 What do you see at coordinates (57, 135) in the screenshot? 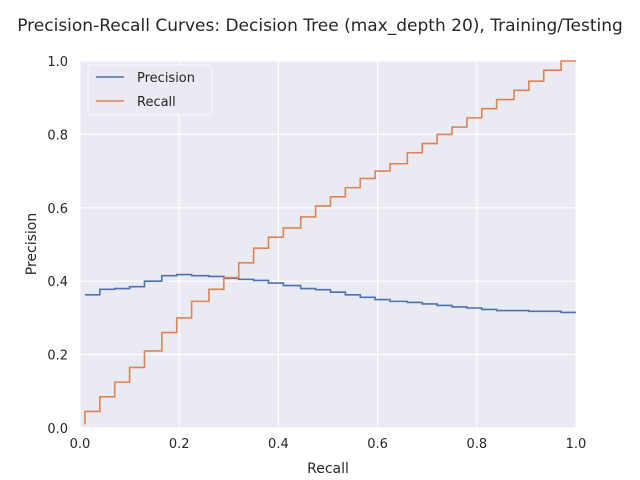
I see `y-tick-label: 0.8` at bounding box center [57, 135].